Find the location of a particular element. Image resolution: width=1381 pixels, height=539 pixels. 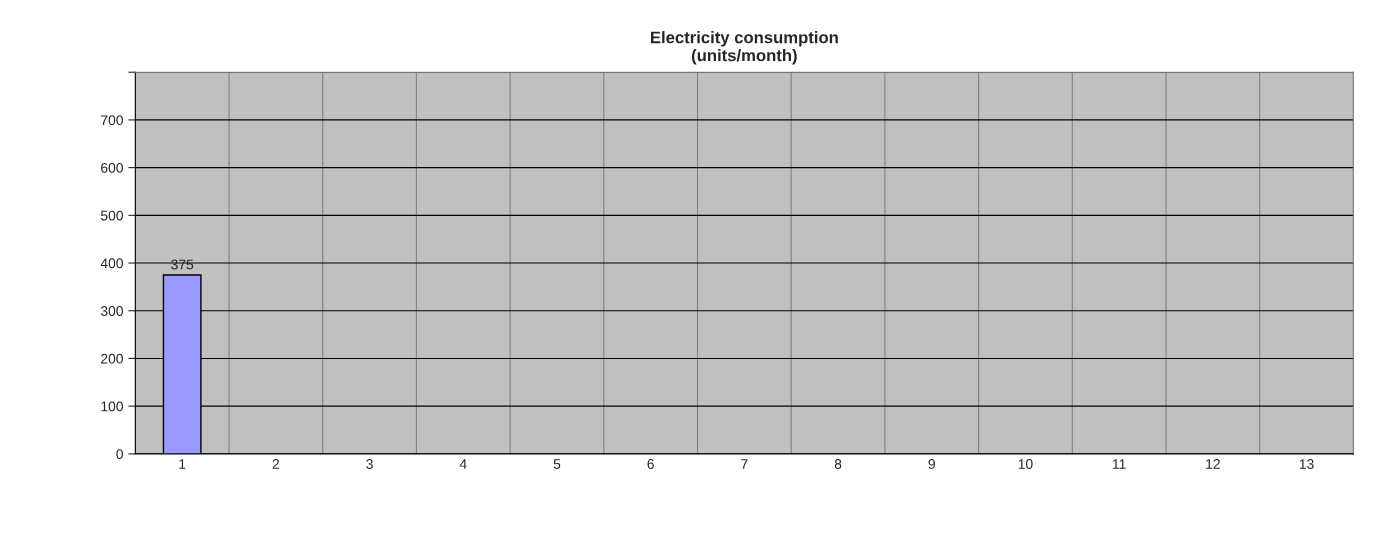

x-tick-label: 3 is located at coordinates (369, 464).